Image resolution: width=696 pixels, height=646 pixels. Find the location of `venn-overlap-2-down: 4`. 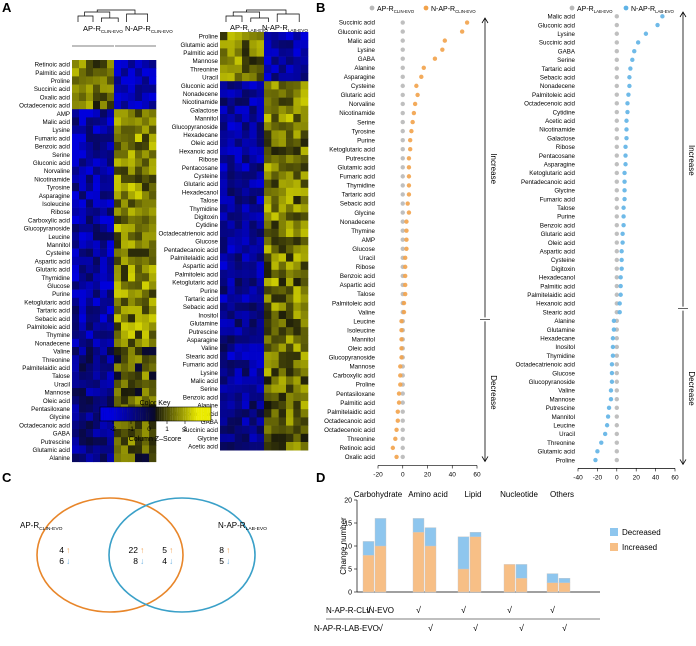

venn-overlap-2-down: 4 is located at coordinates (164, 561).